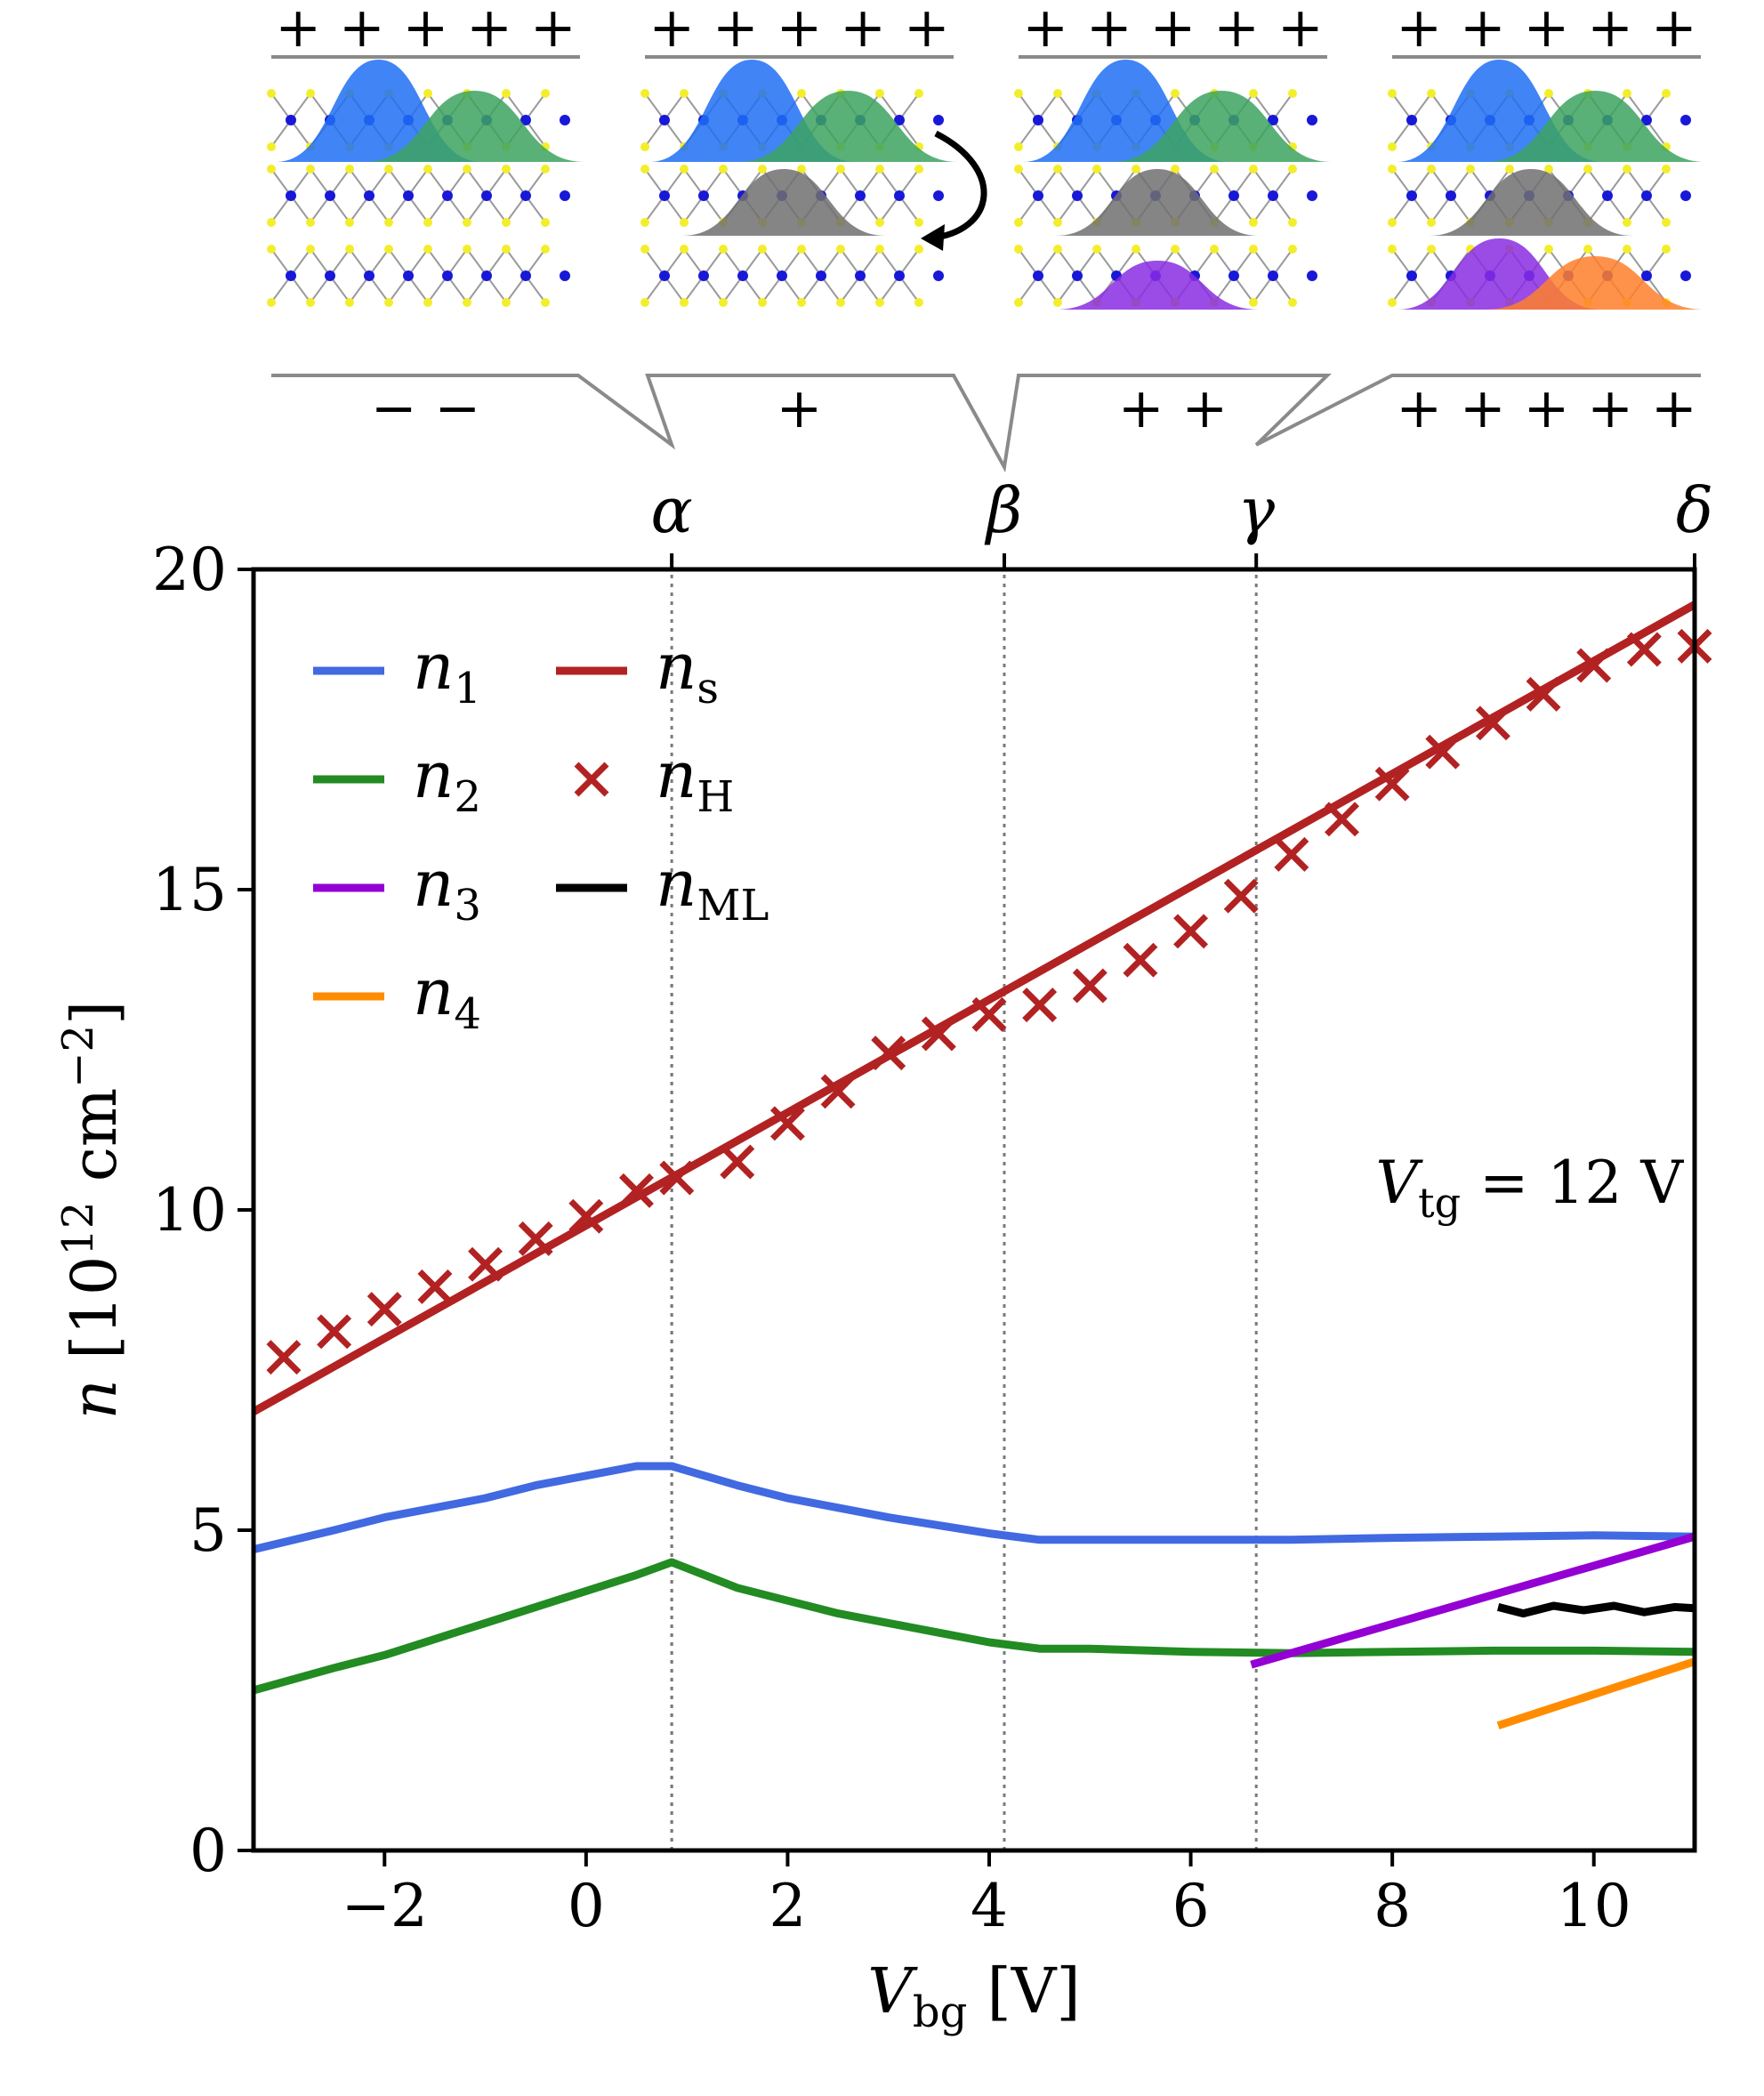  What do you see at coordinates (203, 1210) in the screenshot?
I see `y-axis: 0 5 10 15 20` at bounding box center [203, 1210].